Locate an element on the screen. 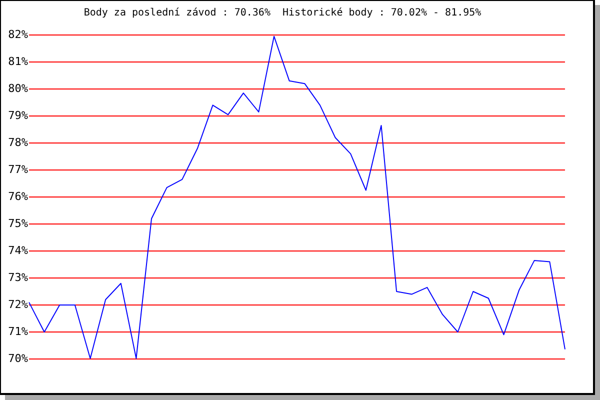 The height and width of the screenshot is (400, 600). y-tick-label: 73% is located at coordinates (18, 277).